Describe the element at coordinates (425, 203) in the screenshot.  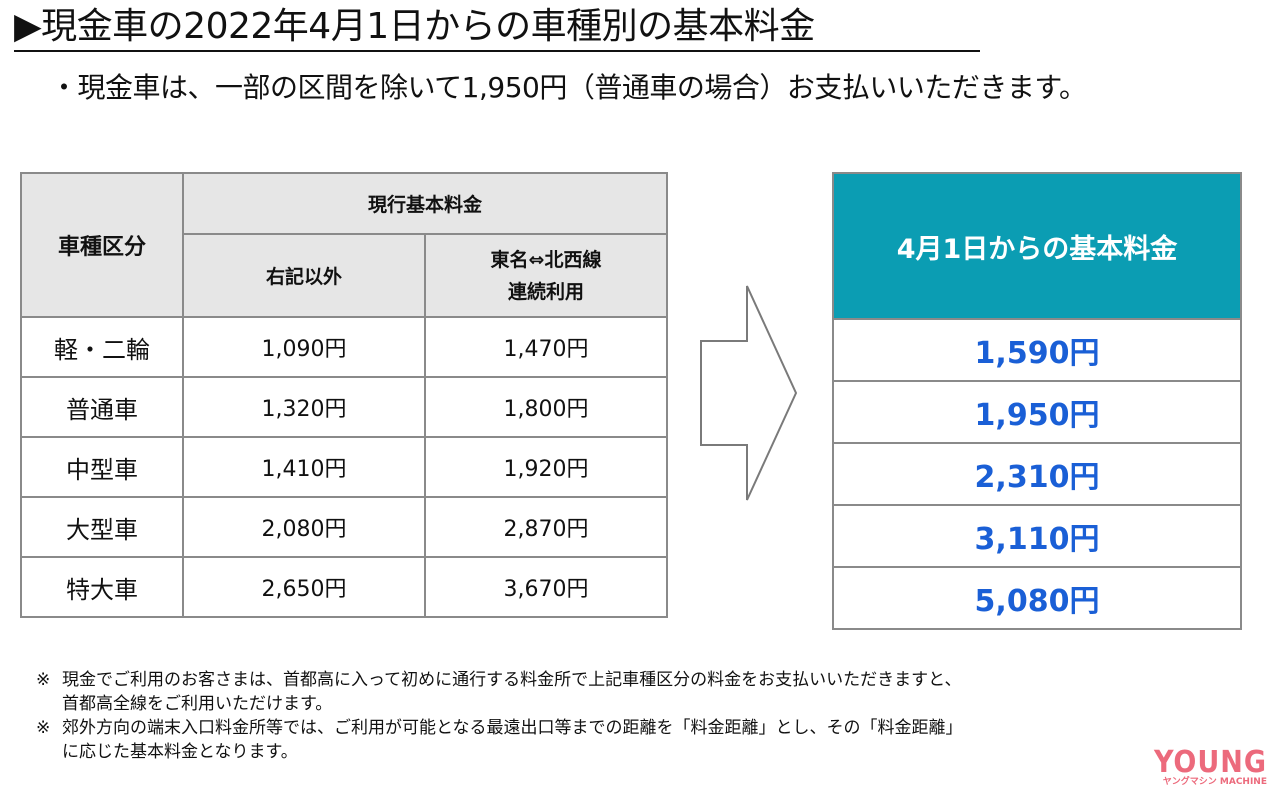
I see `header-current-fee: 現行基本料金` at that location.